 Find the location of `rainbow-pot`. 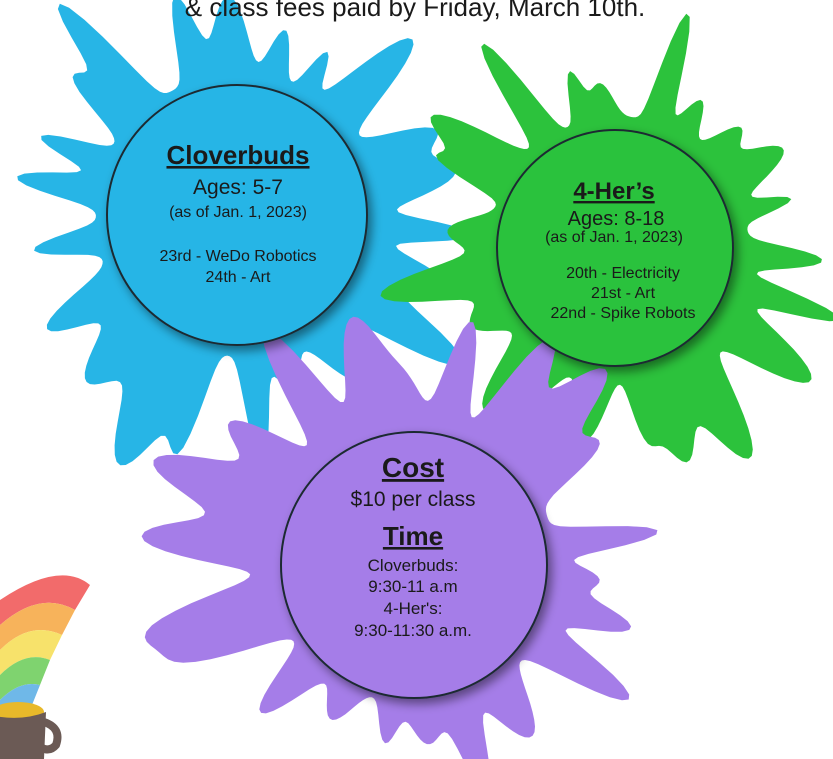

rainbow-pot is located at coordinates (45, 667).